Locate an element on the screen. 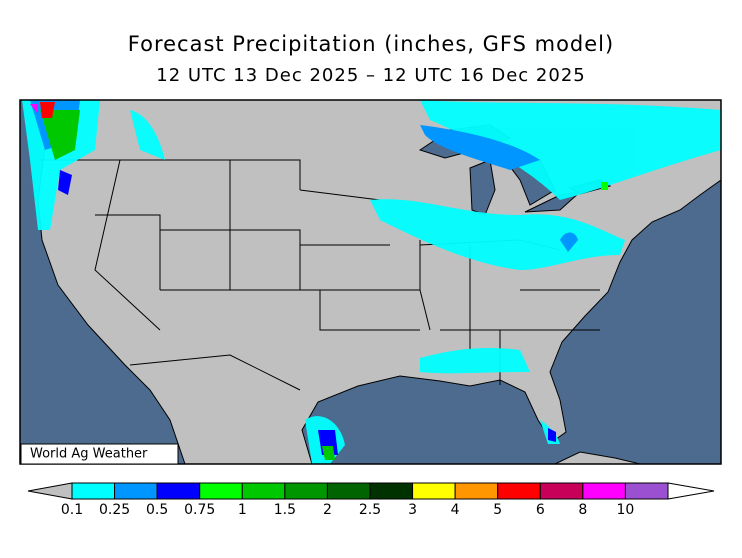  colorbar-label: 5 is located at coordinates (497, 510).